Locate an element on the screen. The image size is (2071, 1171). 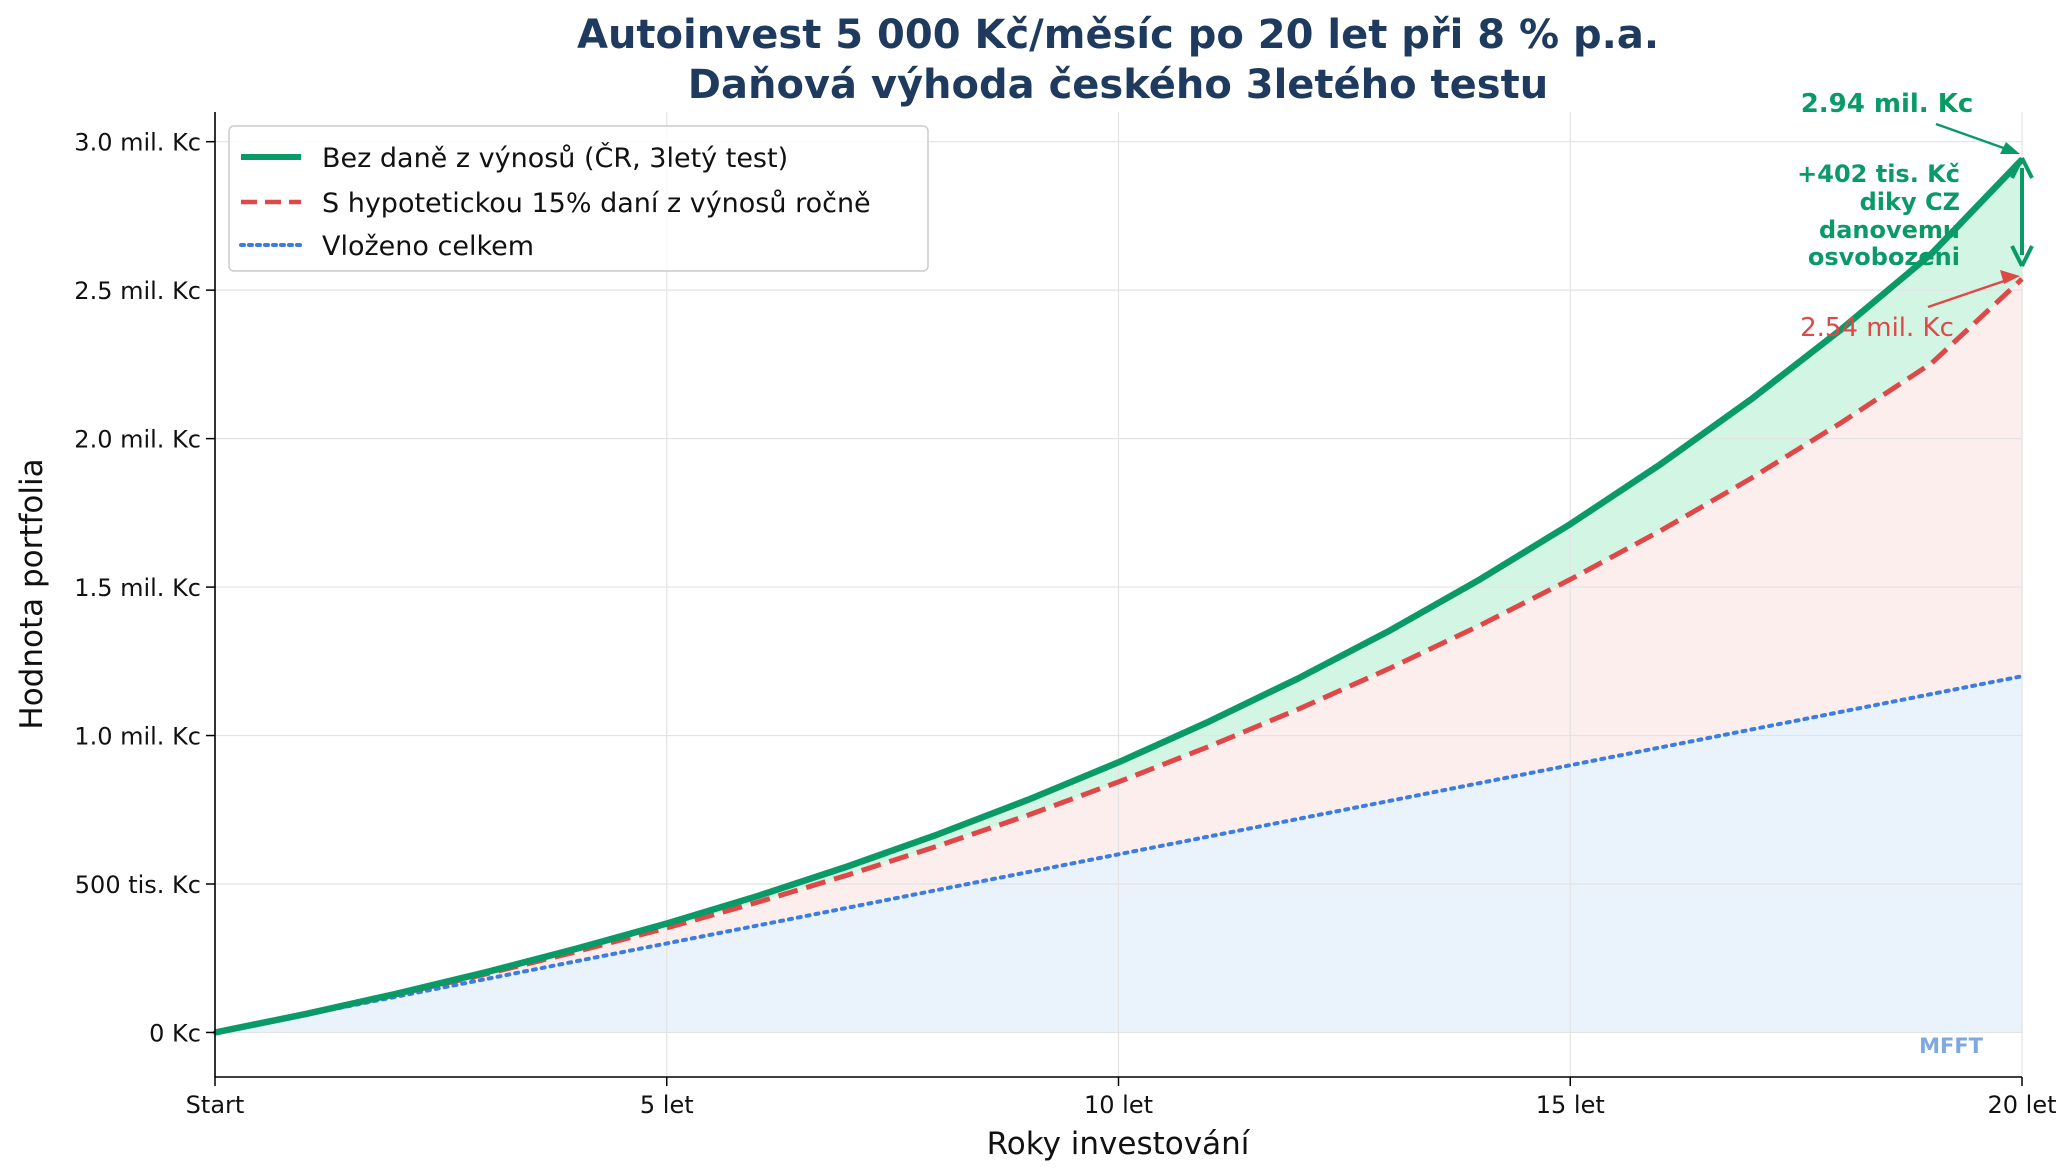
y-tick-label-5: 2.5 mil. Kc is located at coordinates (137, 291).